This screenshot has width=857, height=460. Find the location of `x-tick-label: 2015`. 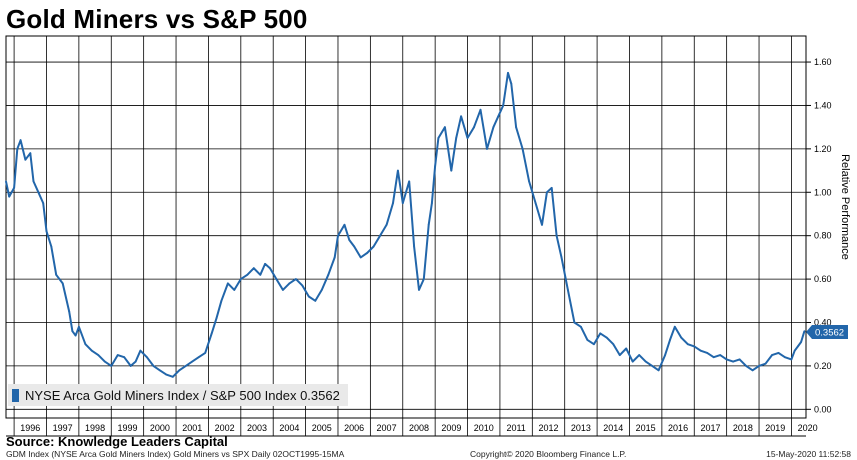

x-tick-label: 2015 is located at coordinates (646, 428).